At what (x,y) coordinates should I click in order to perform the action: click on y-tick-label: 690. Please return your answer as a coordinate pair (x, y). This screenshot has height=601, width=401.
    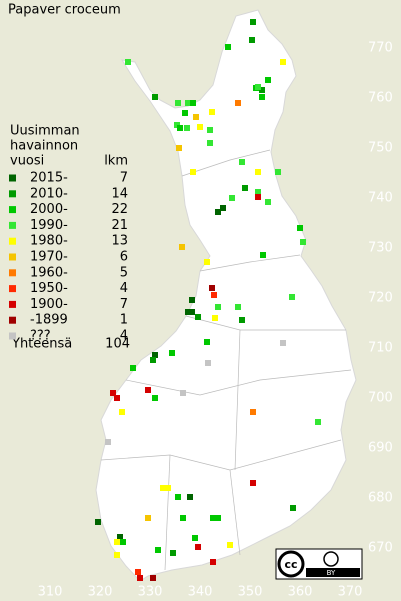
    Looking at the image, I should click on (380, 448).